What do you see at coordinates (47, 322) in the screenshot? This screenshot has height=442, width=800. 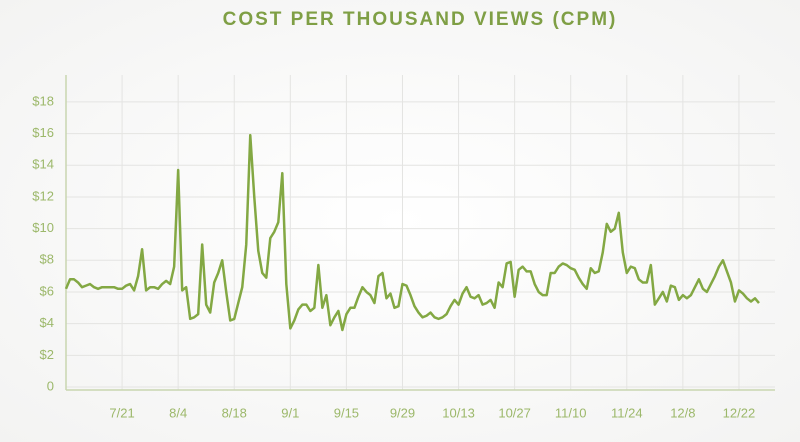 I see `y-tick-label: $4` at bounding box center [47, 322].